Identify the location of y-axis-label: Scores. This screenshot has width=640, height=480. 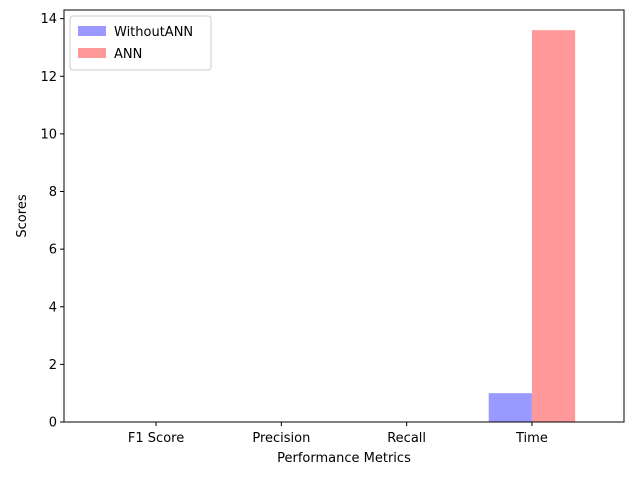
(22, 215).